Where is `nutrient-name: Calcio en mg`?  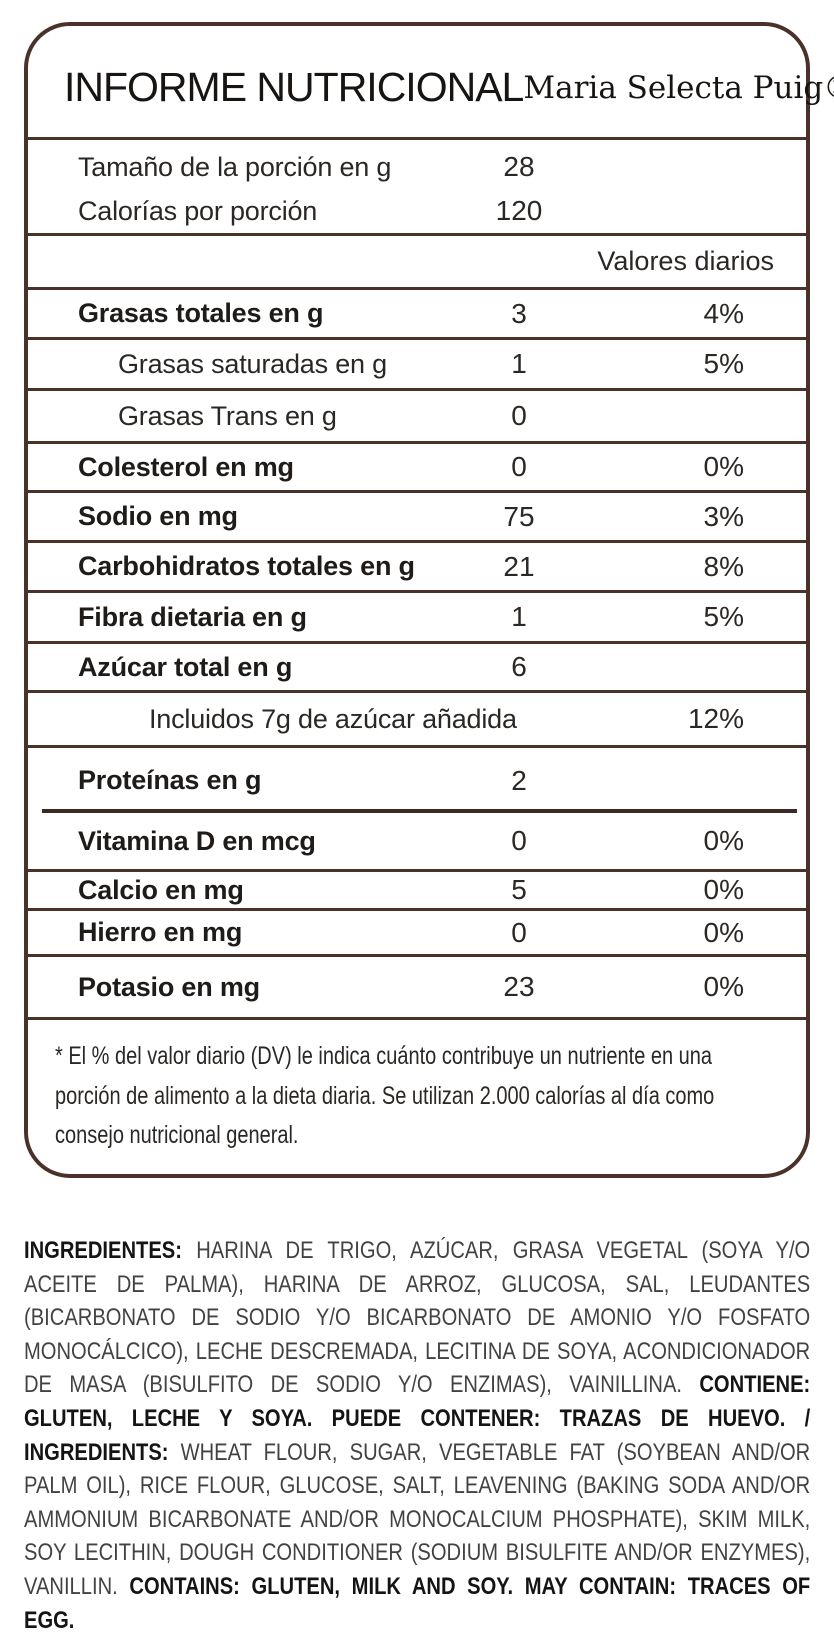
nutrient-name: Calcio en mg is located at coordinates (161, 889).